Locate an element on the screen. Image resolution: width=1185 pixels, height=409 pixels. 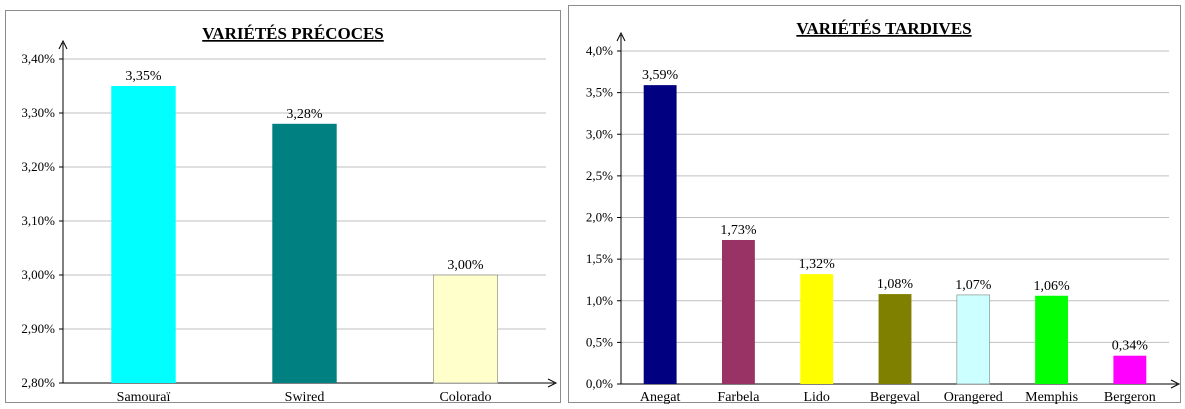
data-label: 1,07% is located at coordinates (973, 285).